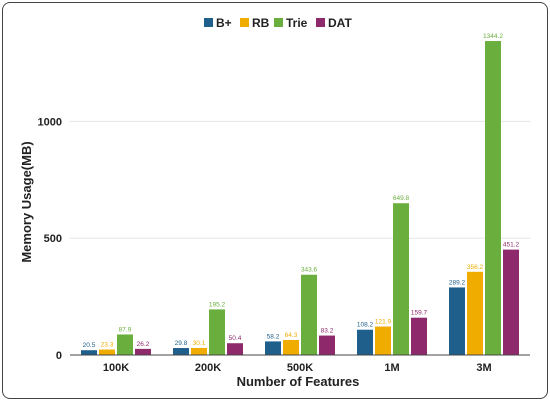  Describe the element at coordinates (59, 356) in the screenshot. I see `y-tick-label: 0` at that location.